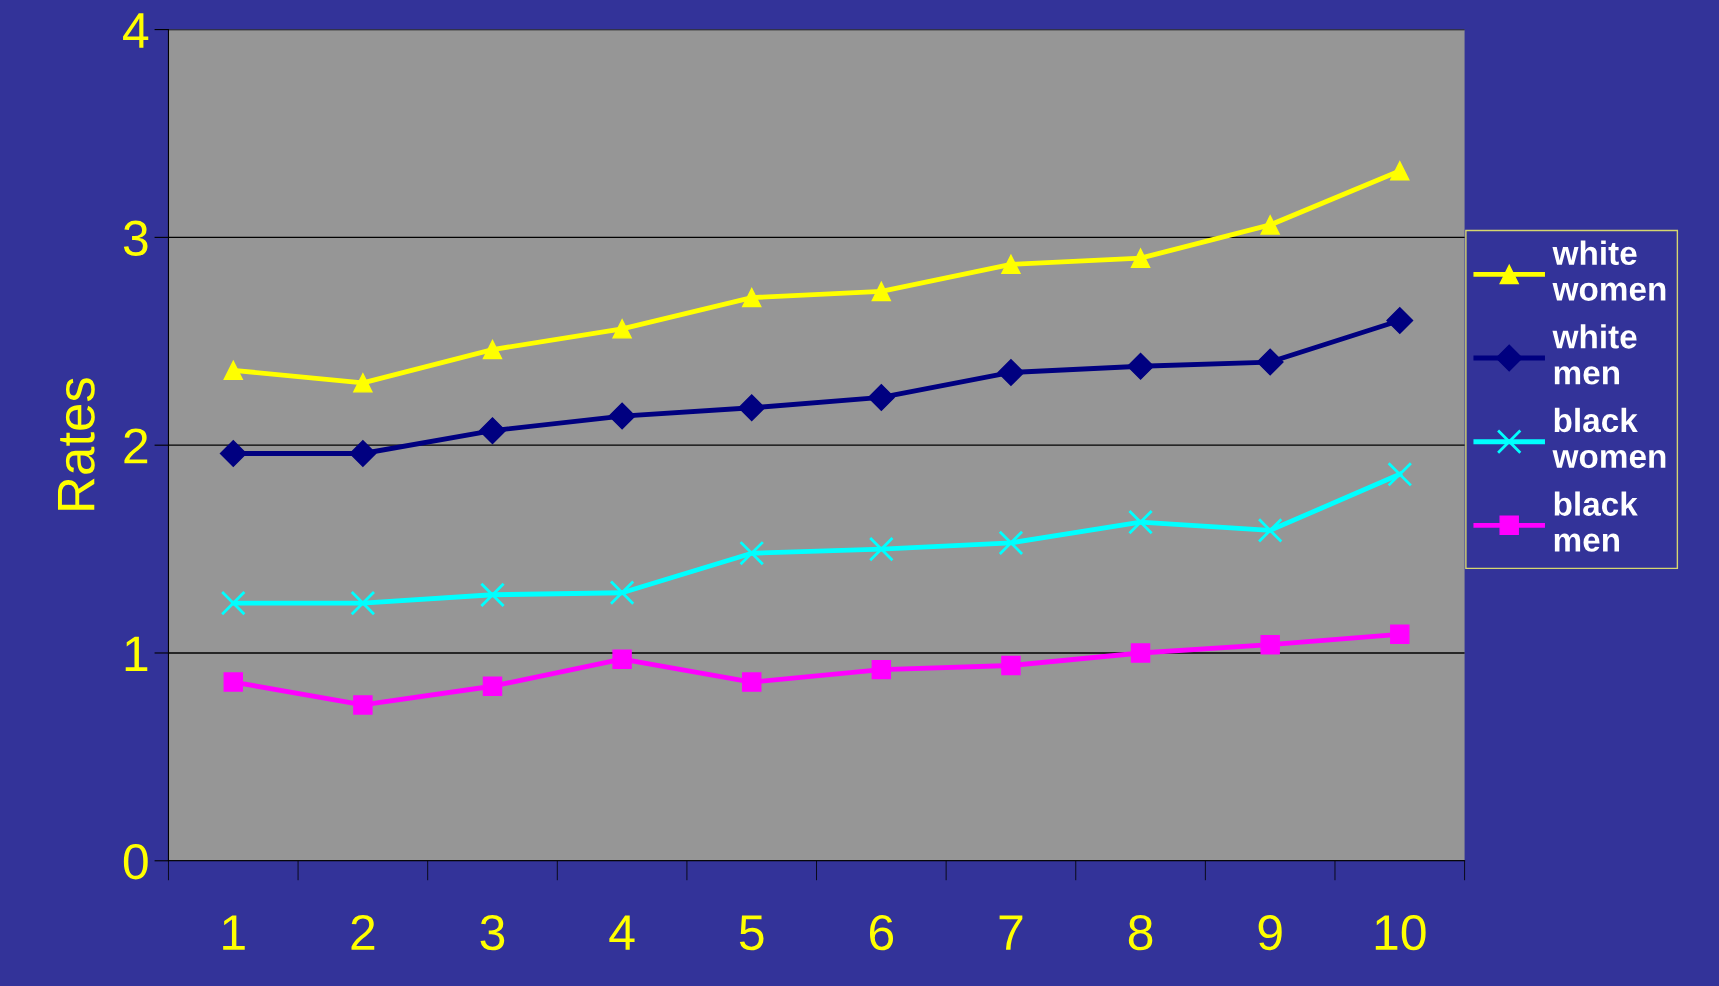 The image size is (1719, 986). Describe the element at coordinates (1011, 932) in the screenshot. I see `x-tick-label: 7` at that location.